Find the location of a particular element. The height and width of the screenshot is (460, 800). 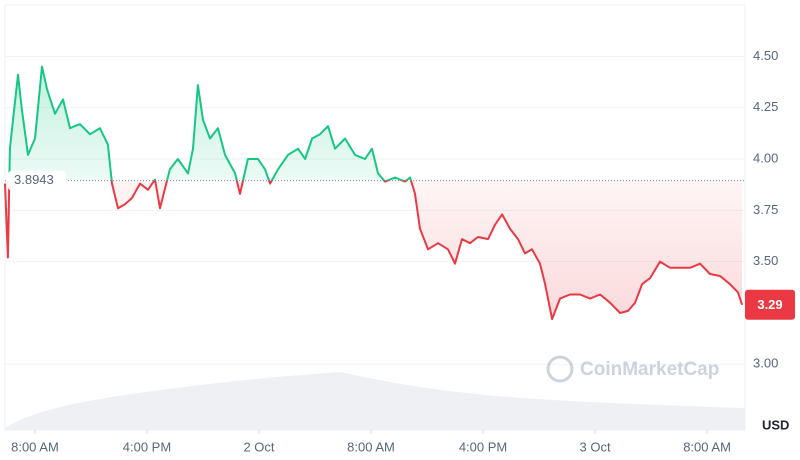

price-label: 3.29 is located at coordinates (769, 304).